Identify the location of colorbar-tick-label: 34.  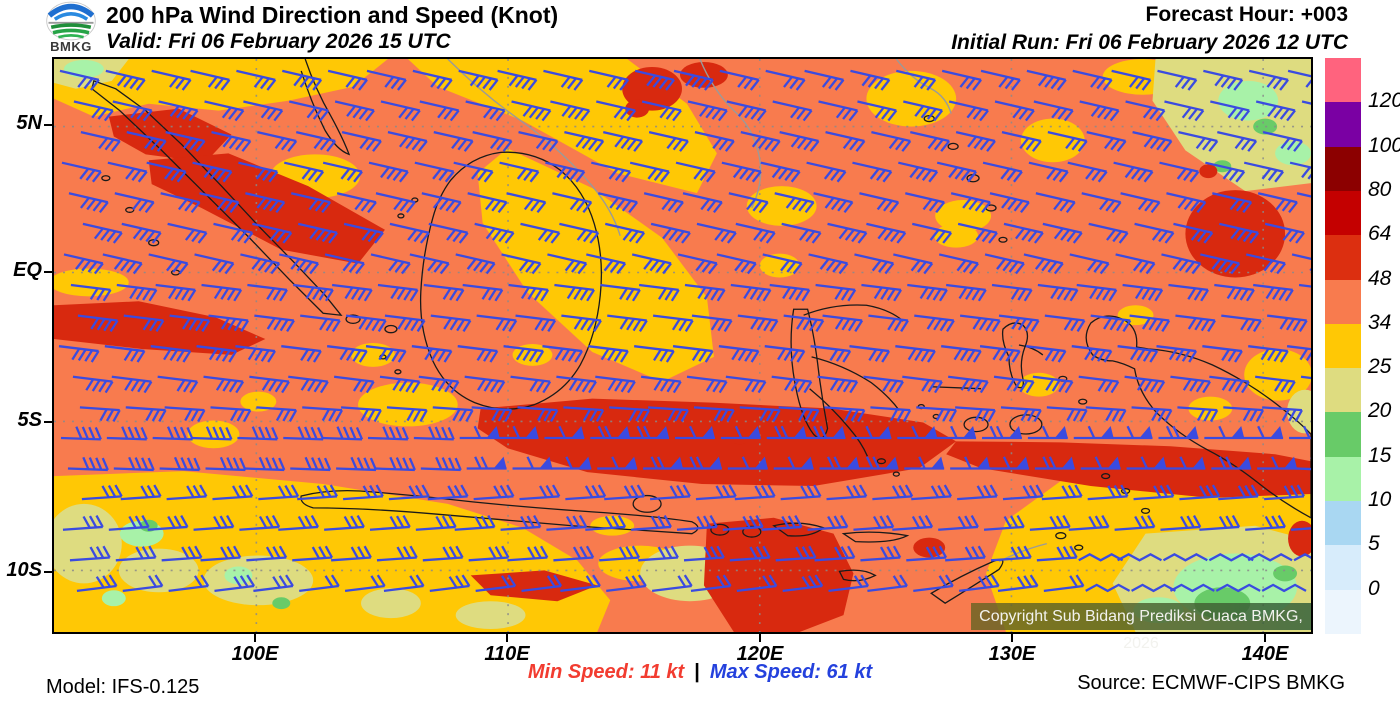
(1380, 322).